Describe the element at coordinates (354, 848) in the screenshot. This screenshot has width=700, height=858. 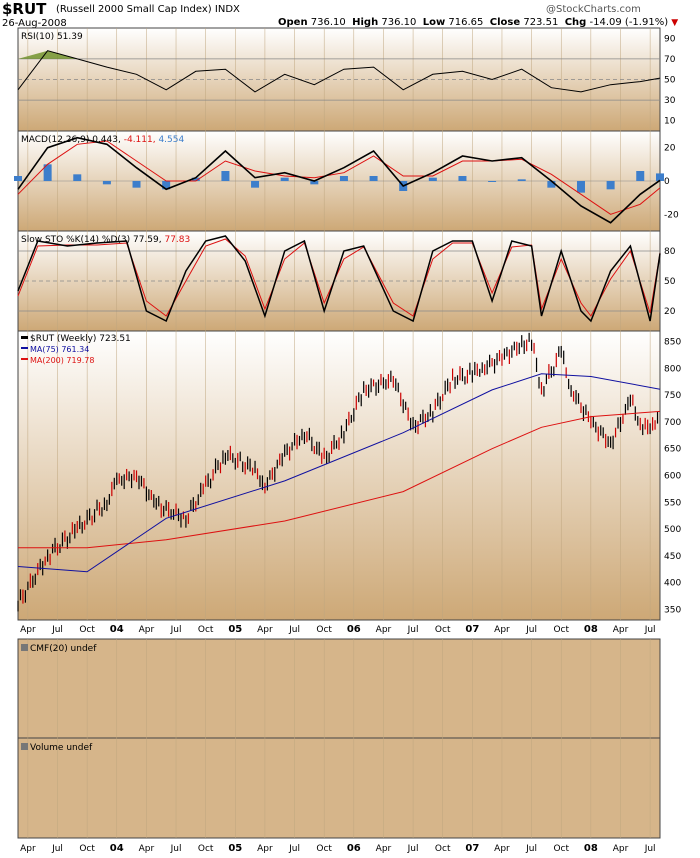
I see `x-tick-label-bottom: 06` at that location.